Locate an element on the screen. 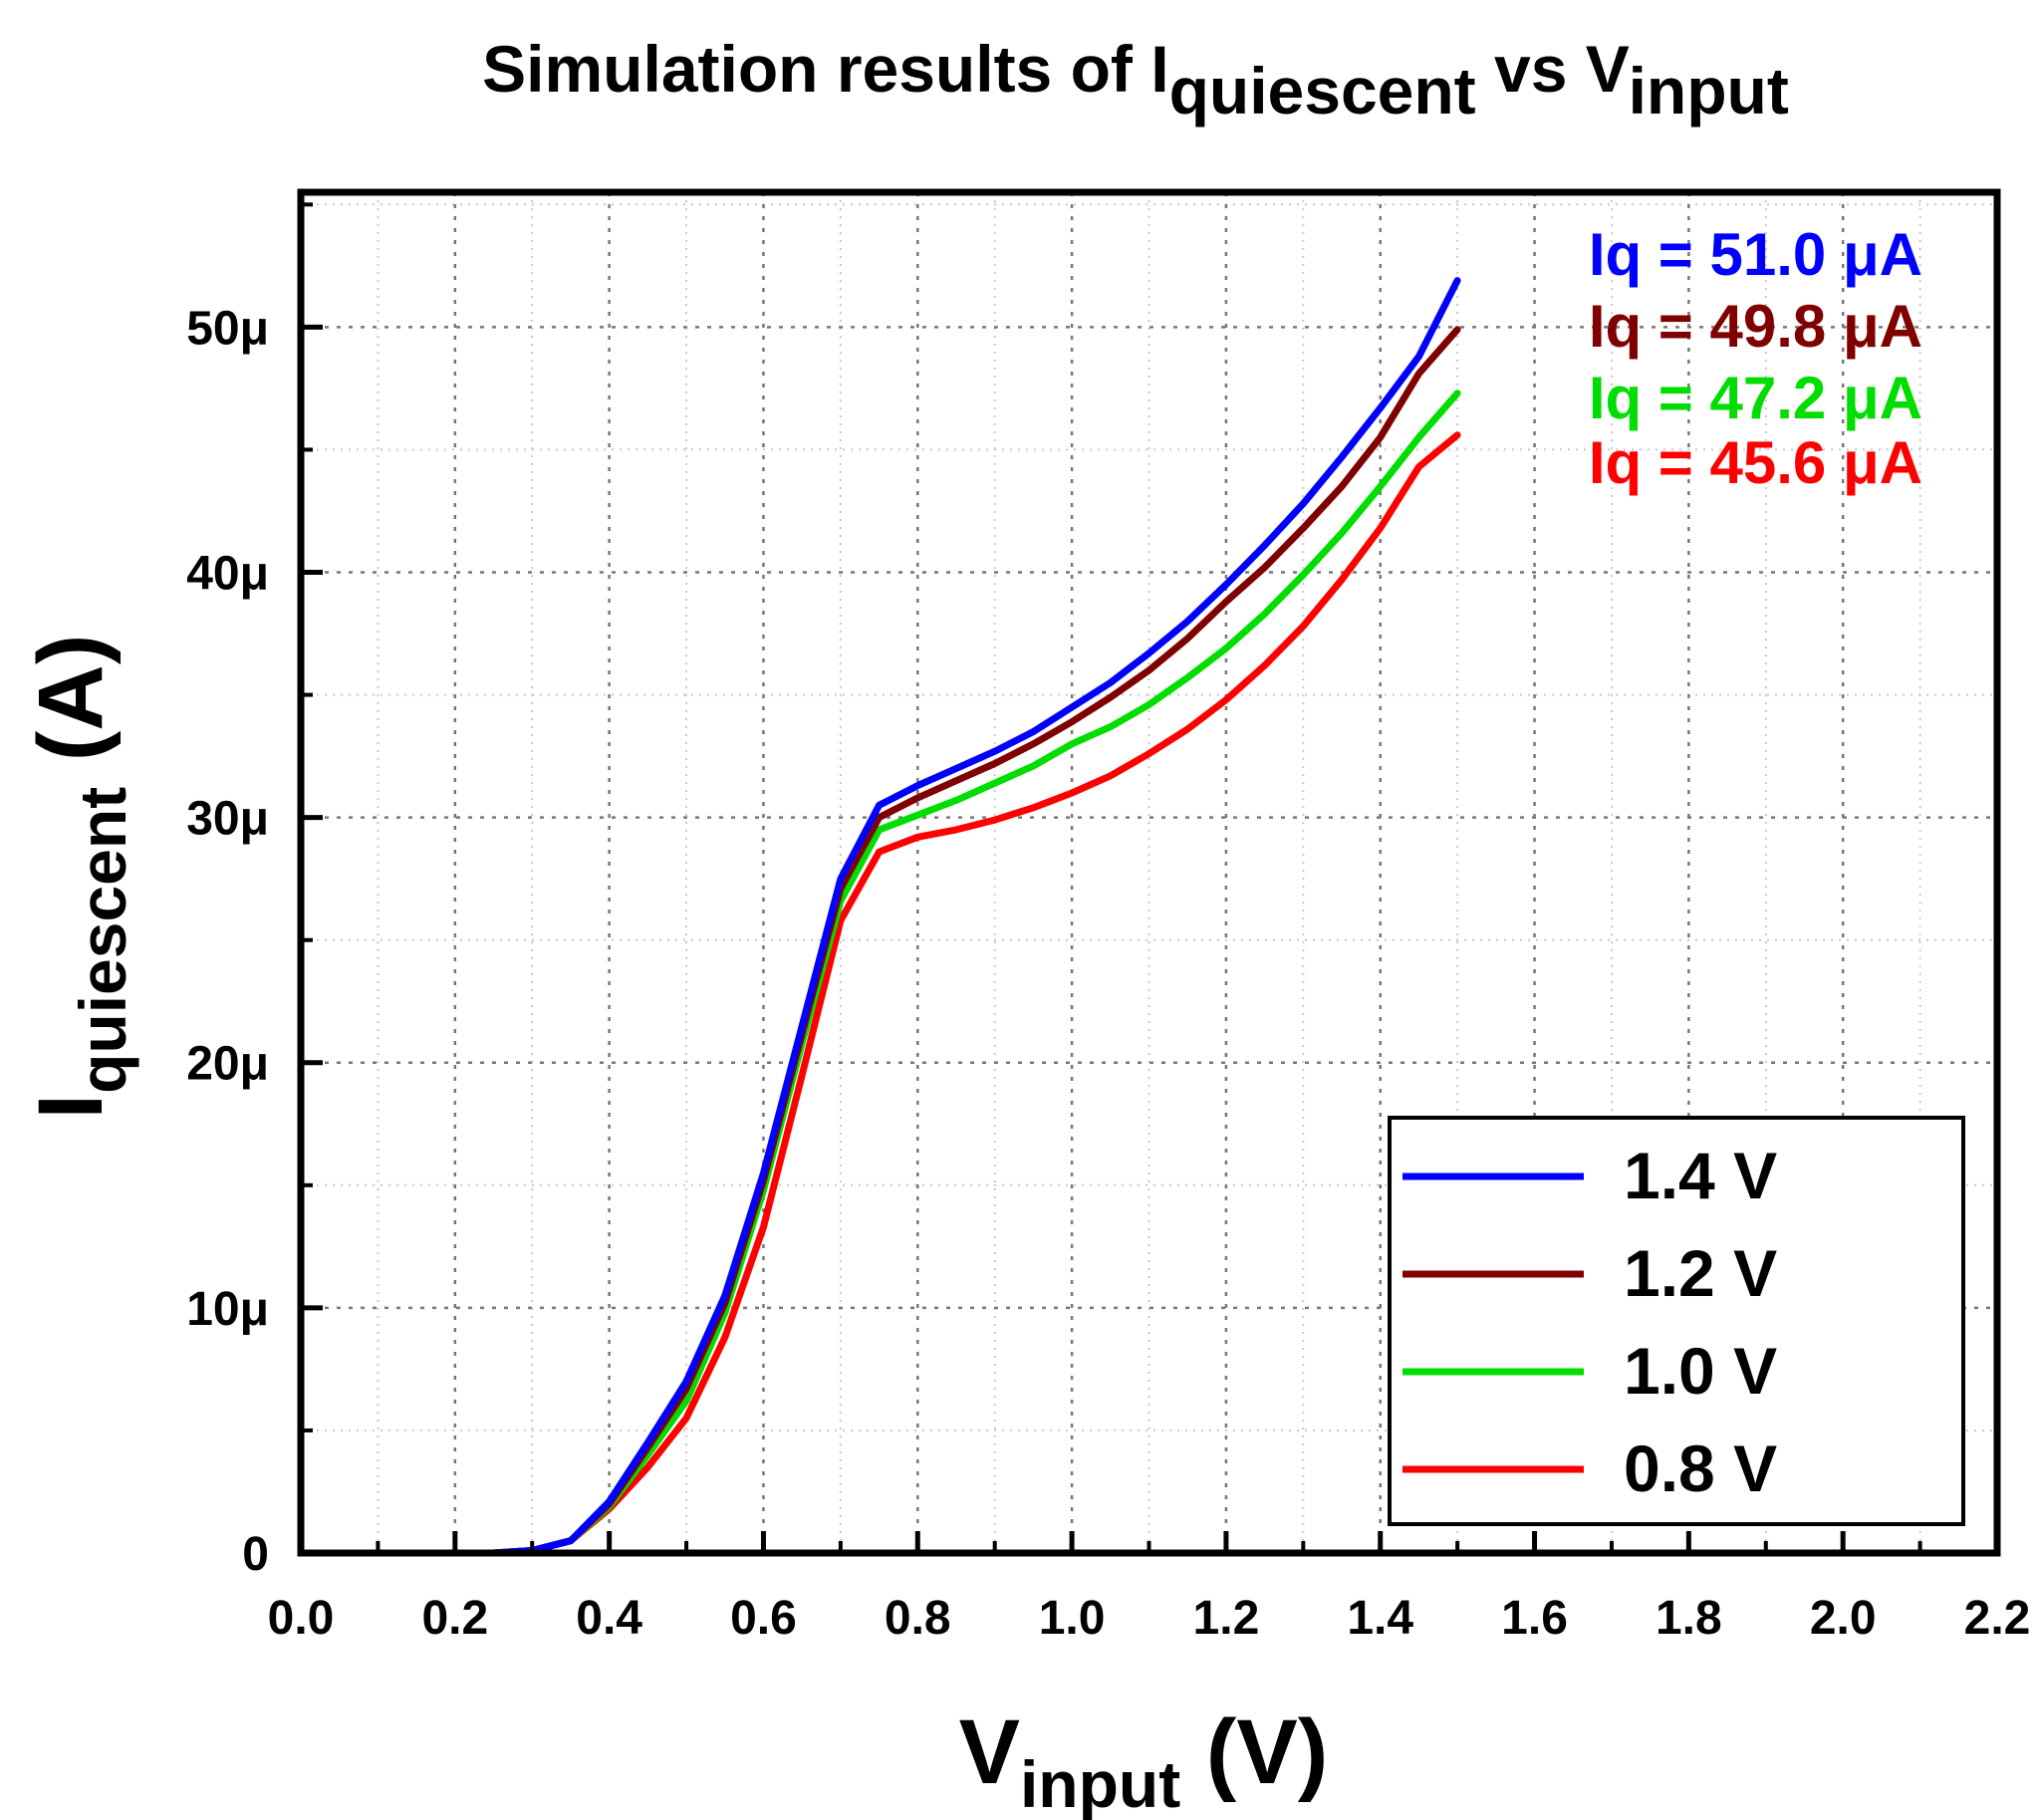 This screenshot has width=2041, height=1820. y-tick-label: 50μ is located at coordinates (227, 328).